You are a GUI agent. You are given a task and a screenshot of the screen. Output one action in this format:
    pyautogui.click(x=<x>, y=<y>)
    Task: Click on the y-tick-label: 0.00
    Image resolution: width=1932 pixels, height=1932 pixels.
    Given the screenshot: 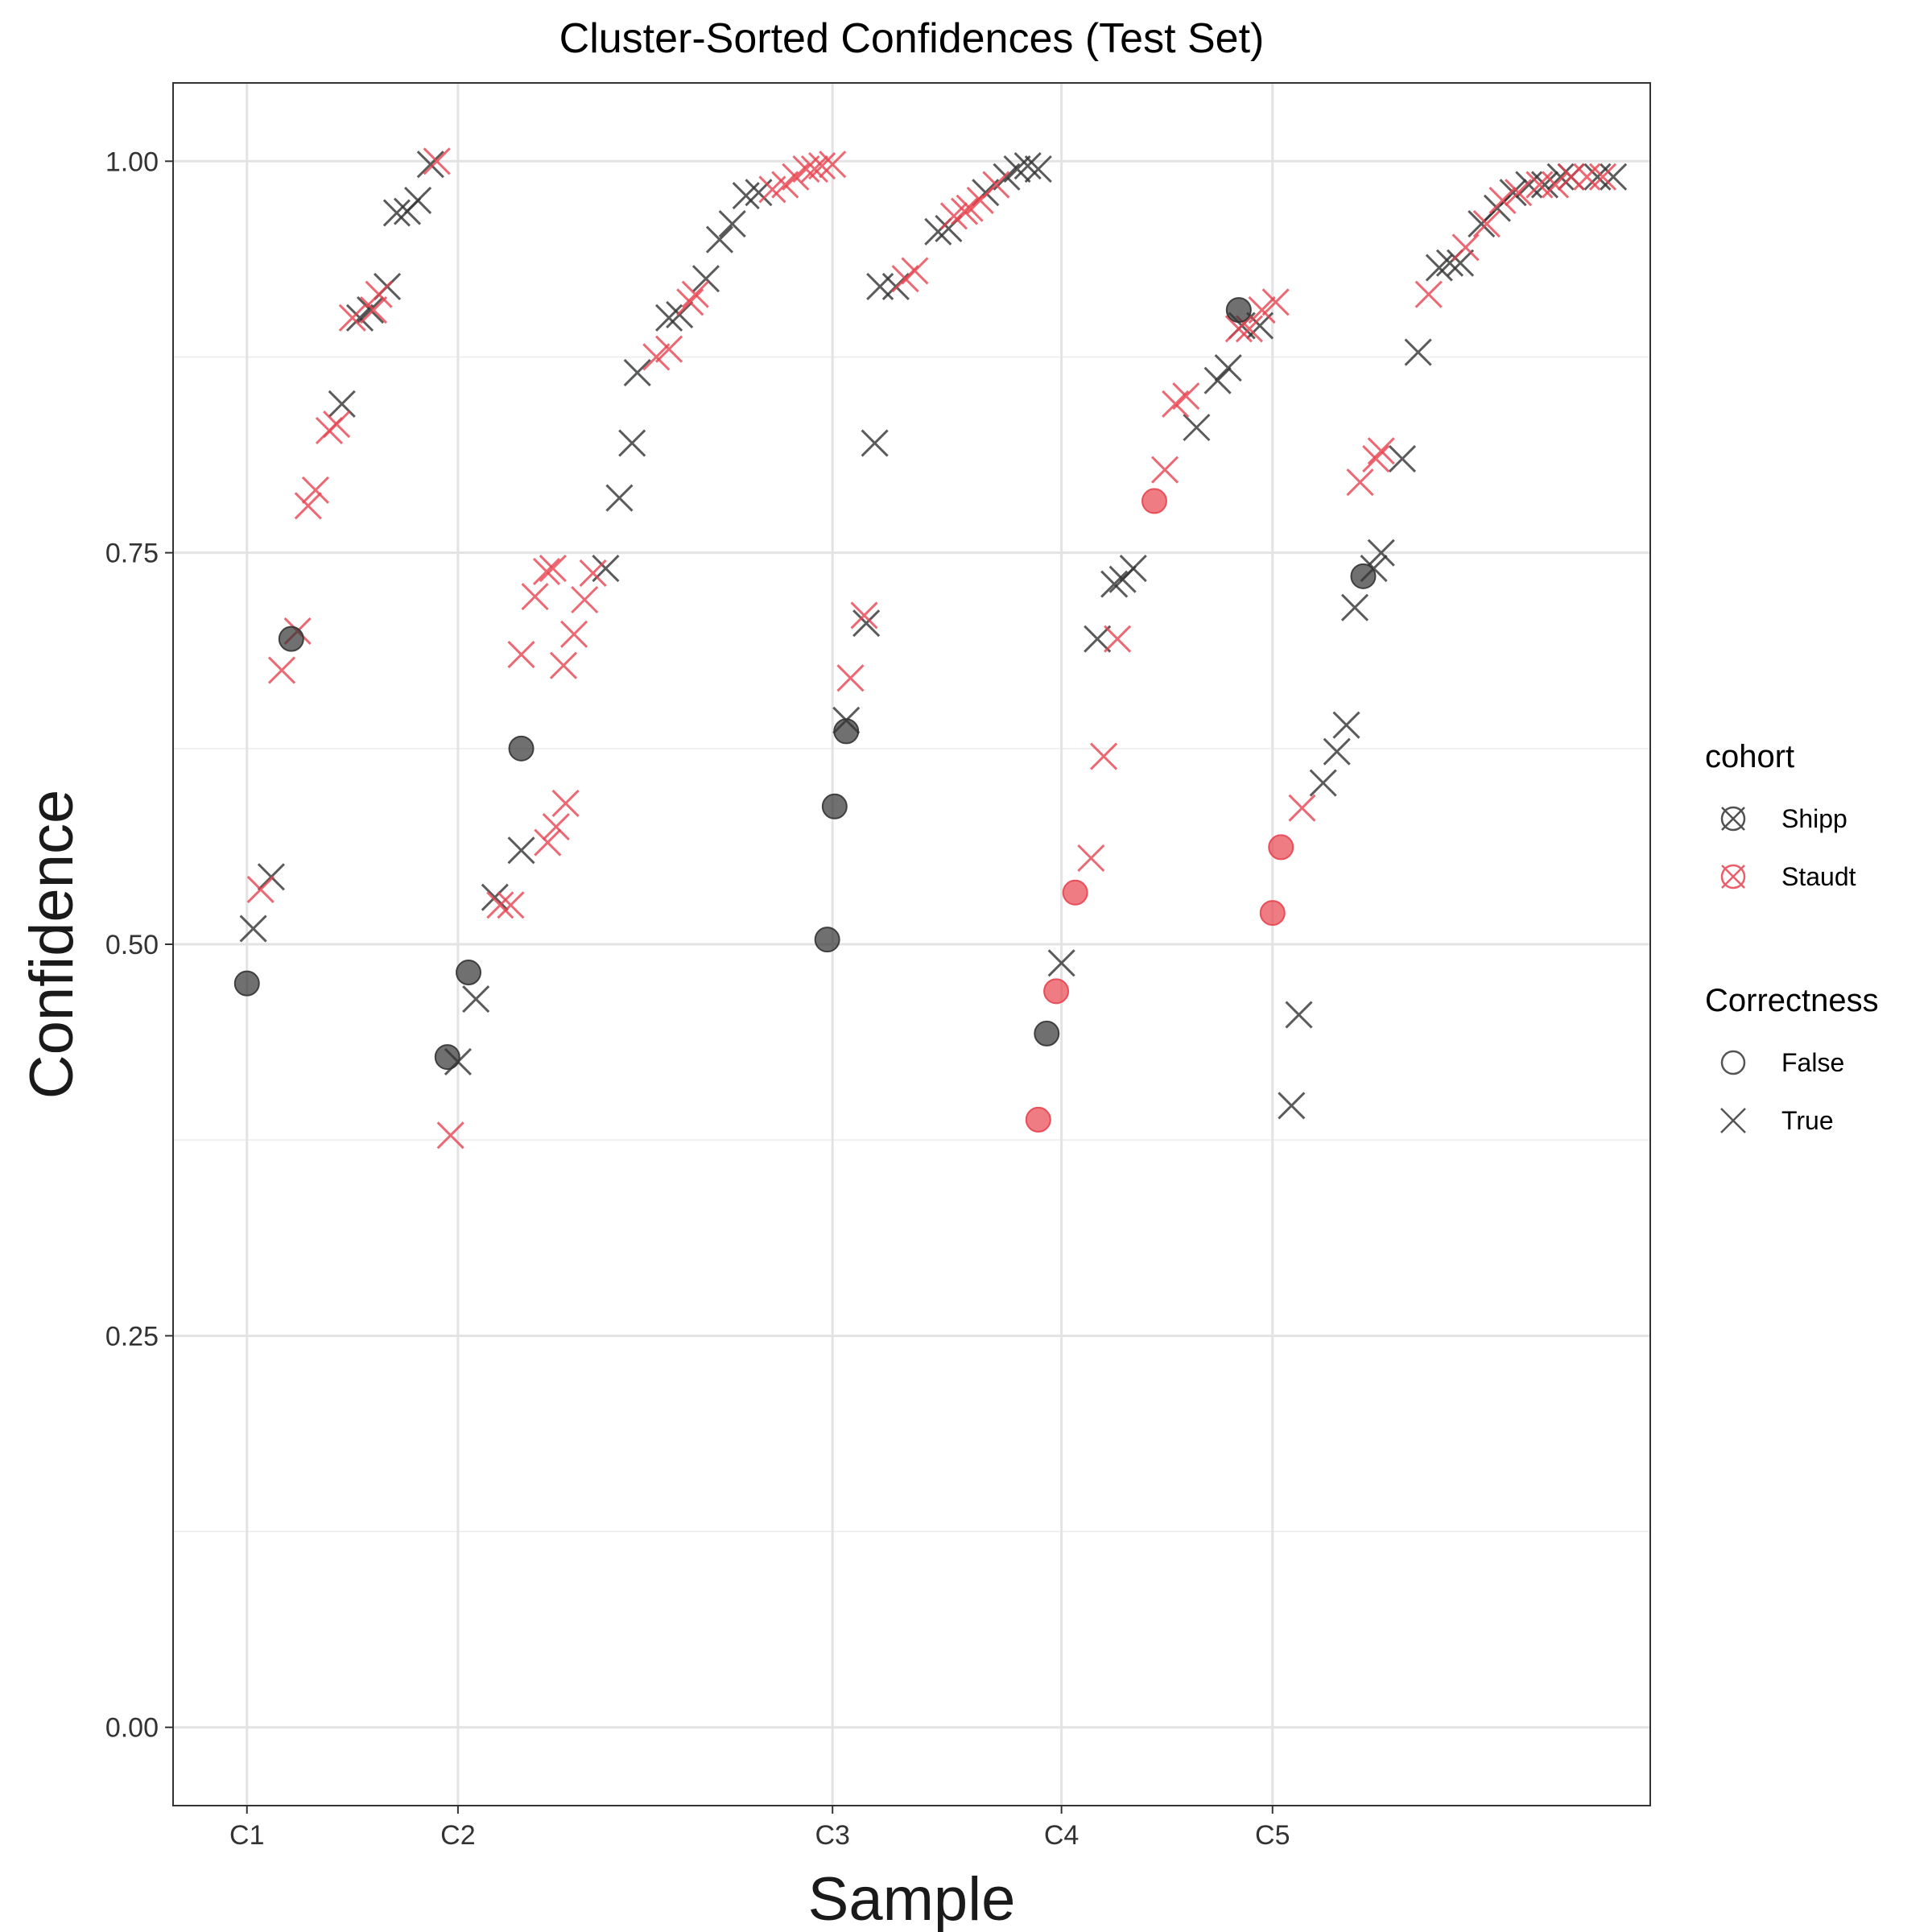 What is the action you would take?
    pyautogui.click(x=132, y=1728)
    